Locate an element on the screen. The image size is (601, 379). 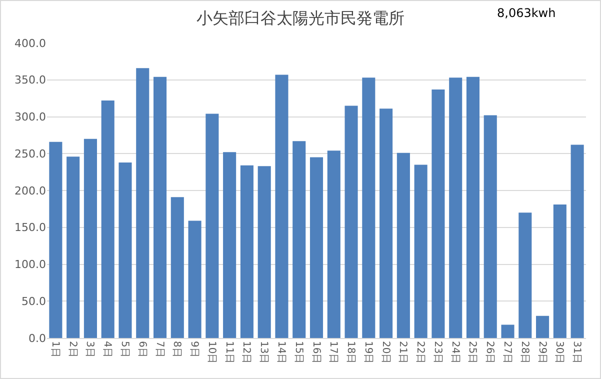
x-tick-label: 14日 is located at coordinates (280, 352).